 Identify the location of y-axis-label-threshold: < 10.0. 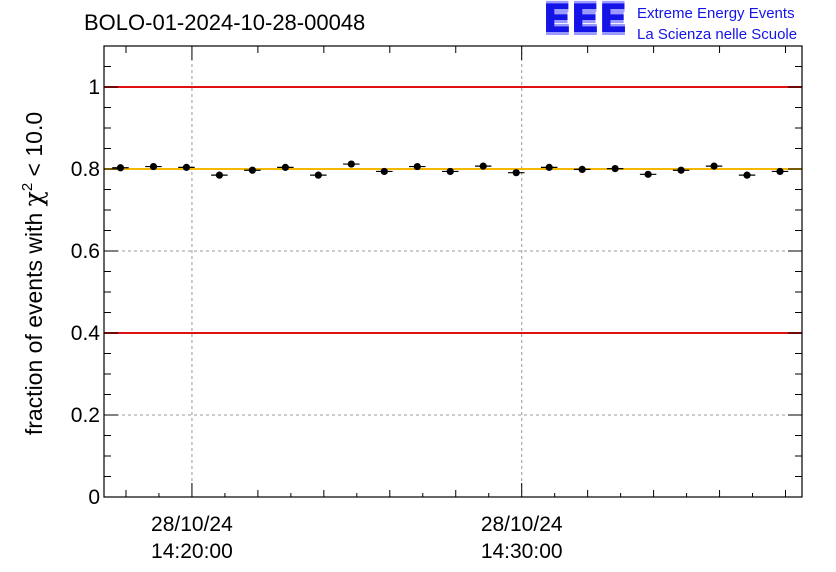
(34, 147).